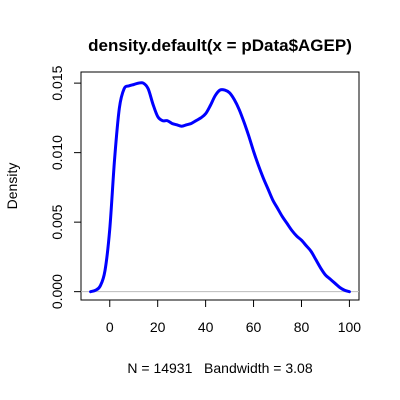 The height and width of the screenshot is (400, 400). What do you see at coordinates (158, 327) in the screenshot?
I see `x-tick-label: 20` at bounding box center [158, 327].